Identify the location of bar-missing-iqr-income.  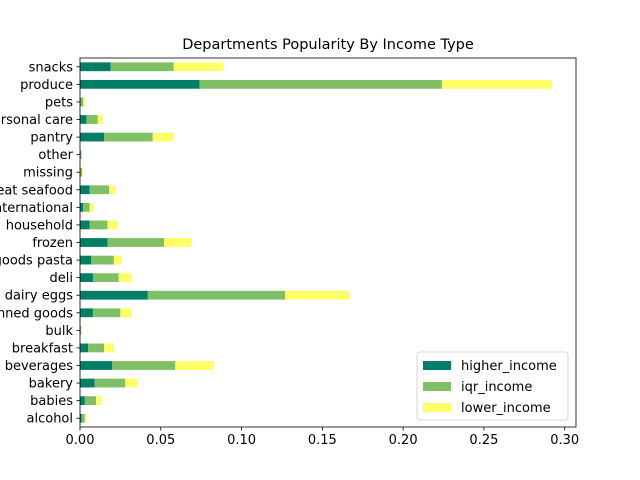
(81, 172).